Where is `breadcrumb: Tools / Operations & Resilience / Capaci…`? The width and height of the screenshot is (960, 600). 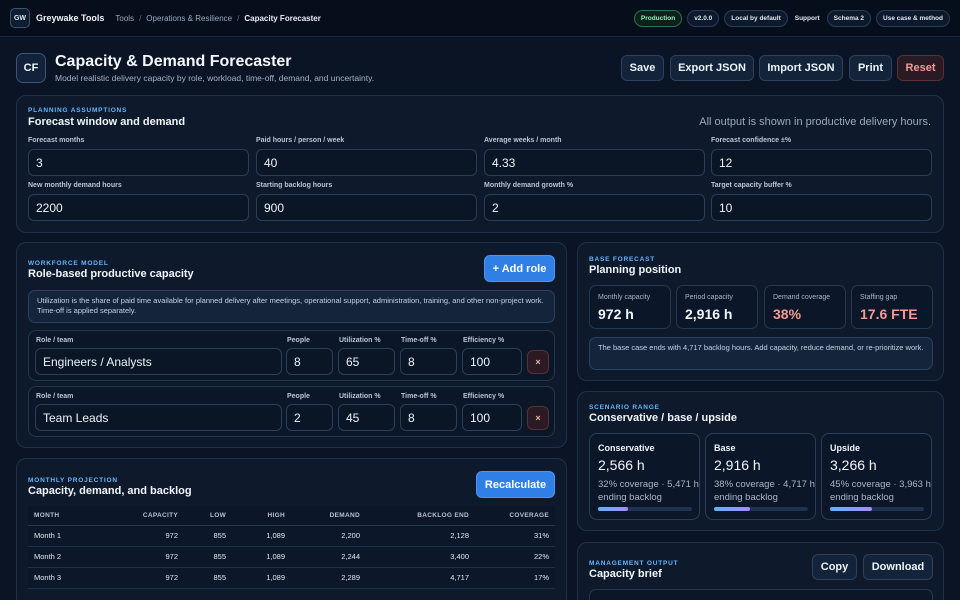 breadcrumb: Tools / Operations & Resilience / Capaci… is located at coordinates (217, 18).